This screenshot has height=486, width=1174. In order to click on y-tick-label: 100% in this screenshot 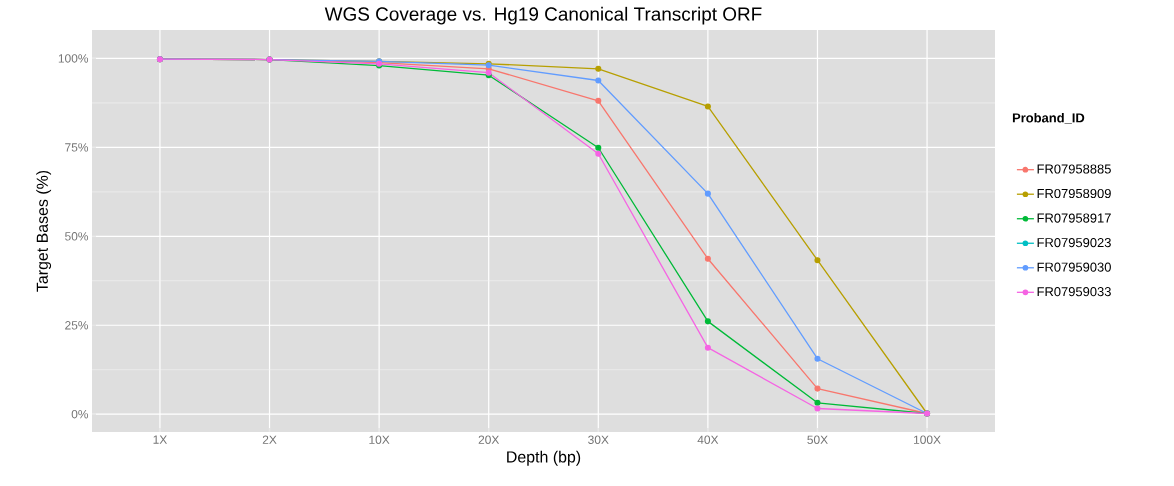, I will do `click(73, 58)`.